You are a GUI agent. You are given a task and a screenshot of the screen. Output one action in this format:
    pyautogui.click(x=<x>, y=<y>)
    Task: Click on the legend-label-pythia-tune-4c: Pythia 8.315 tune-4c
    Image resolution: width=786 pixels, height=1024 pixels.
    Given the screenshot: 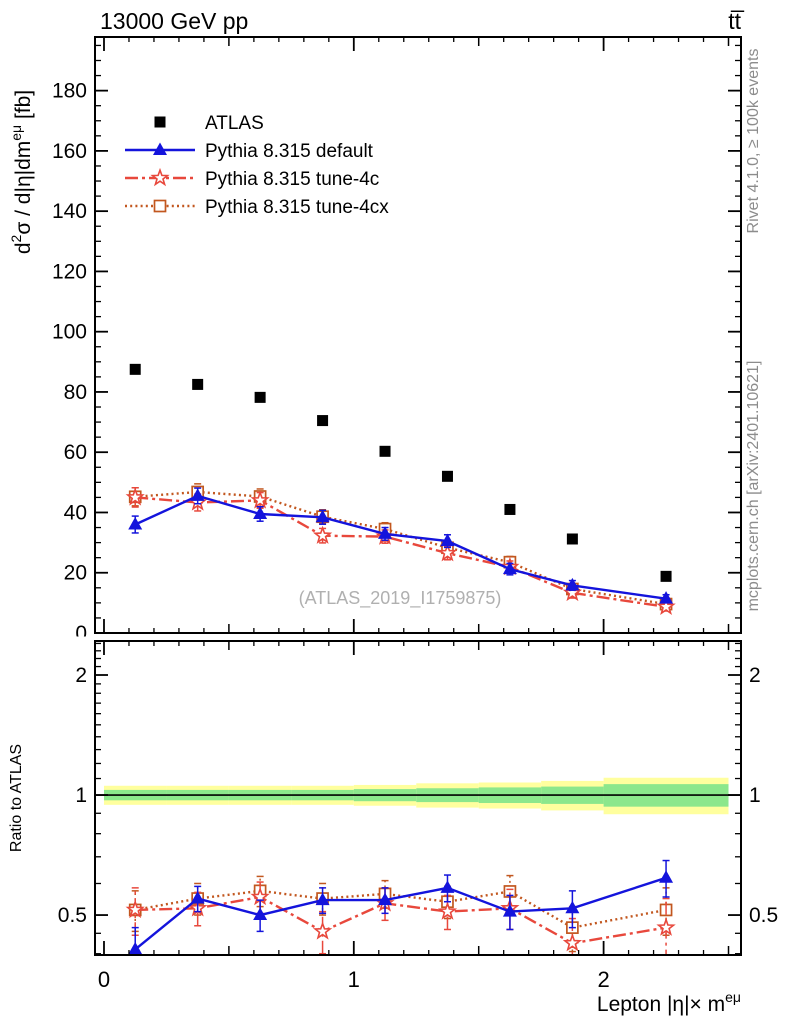 What is the action you would take?
    pyautogui.click(x=292, y=179)
    